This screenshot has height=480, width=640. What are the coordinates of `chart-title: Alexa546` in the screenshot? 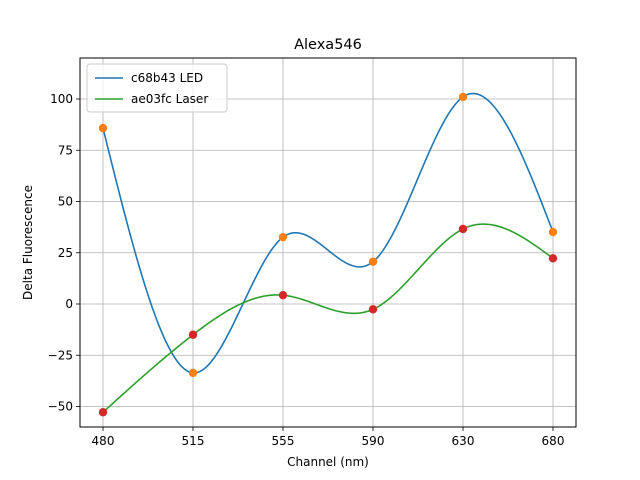 It's located at (328, 45).